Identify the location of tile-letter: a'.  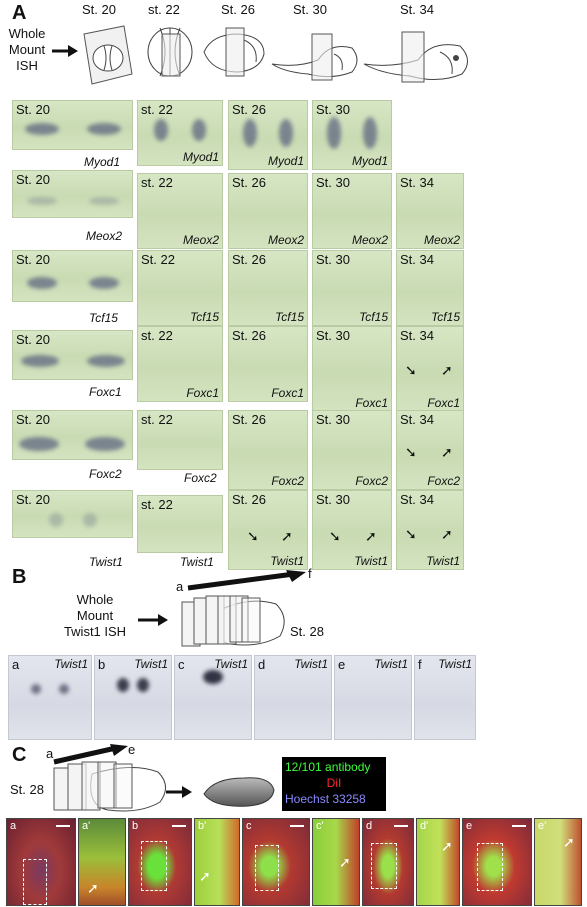
(86, 826).